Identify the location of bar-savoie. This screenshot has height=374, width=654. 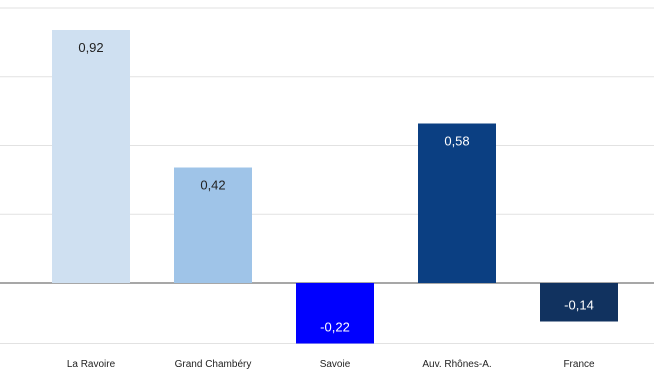
(335, 313).